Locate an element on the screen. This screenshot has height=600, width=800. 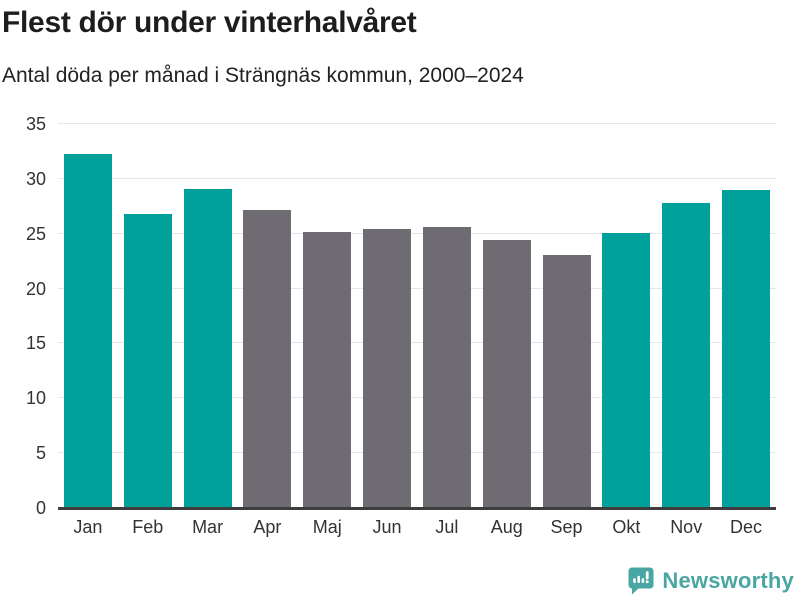
bar-slot-mar is located at coordinates (208, 315).